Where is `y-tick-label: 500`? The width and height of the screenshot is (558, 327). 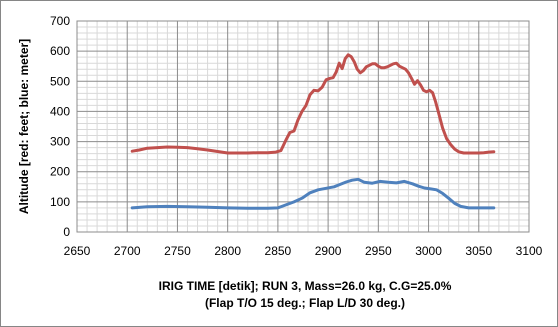 y-tick-label: 500 is located at coordinates (60, 81).